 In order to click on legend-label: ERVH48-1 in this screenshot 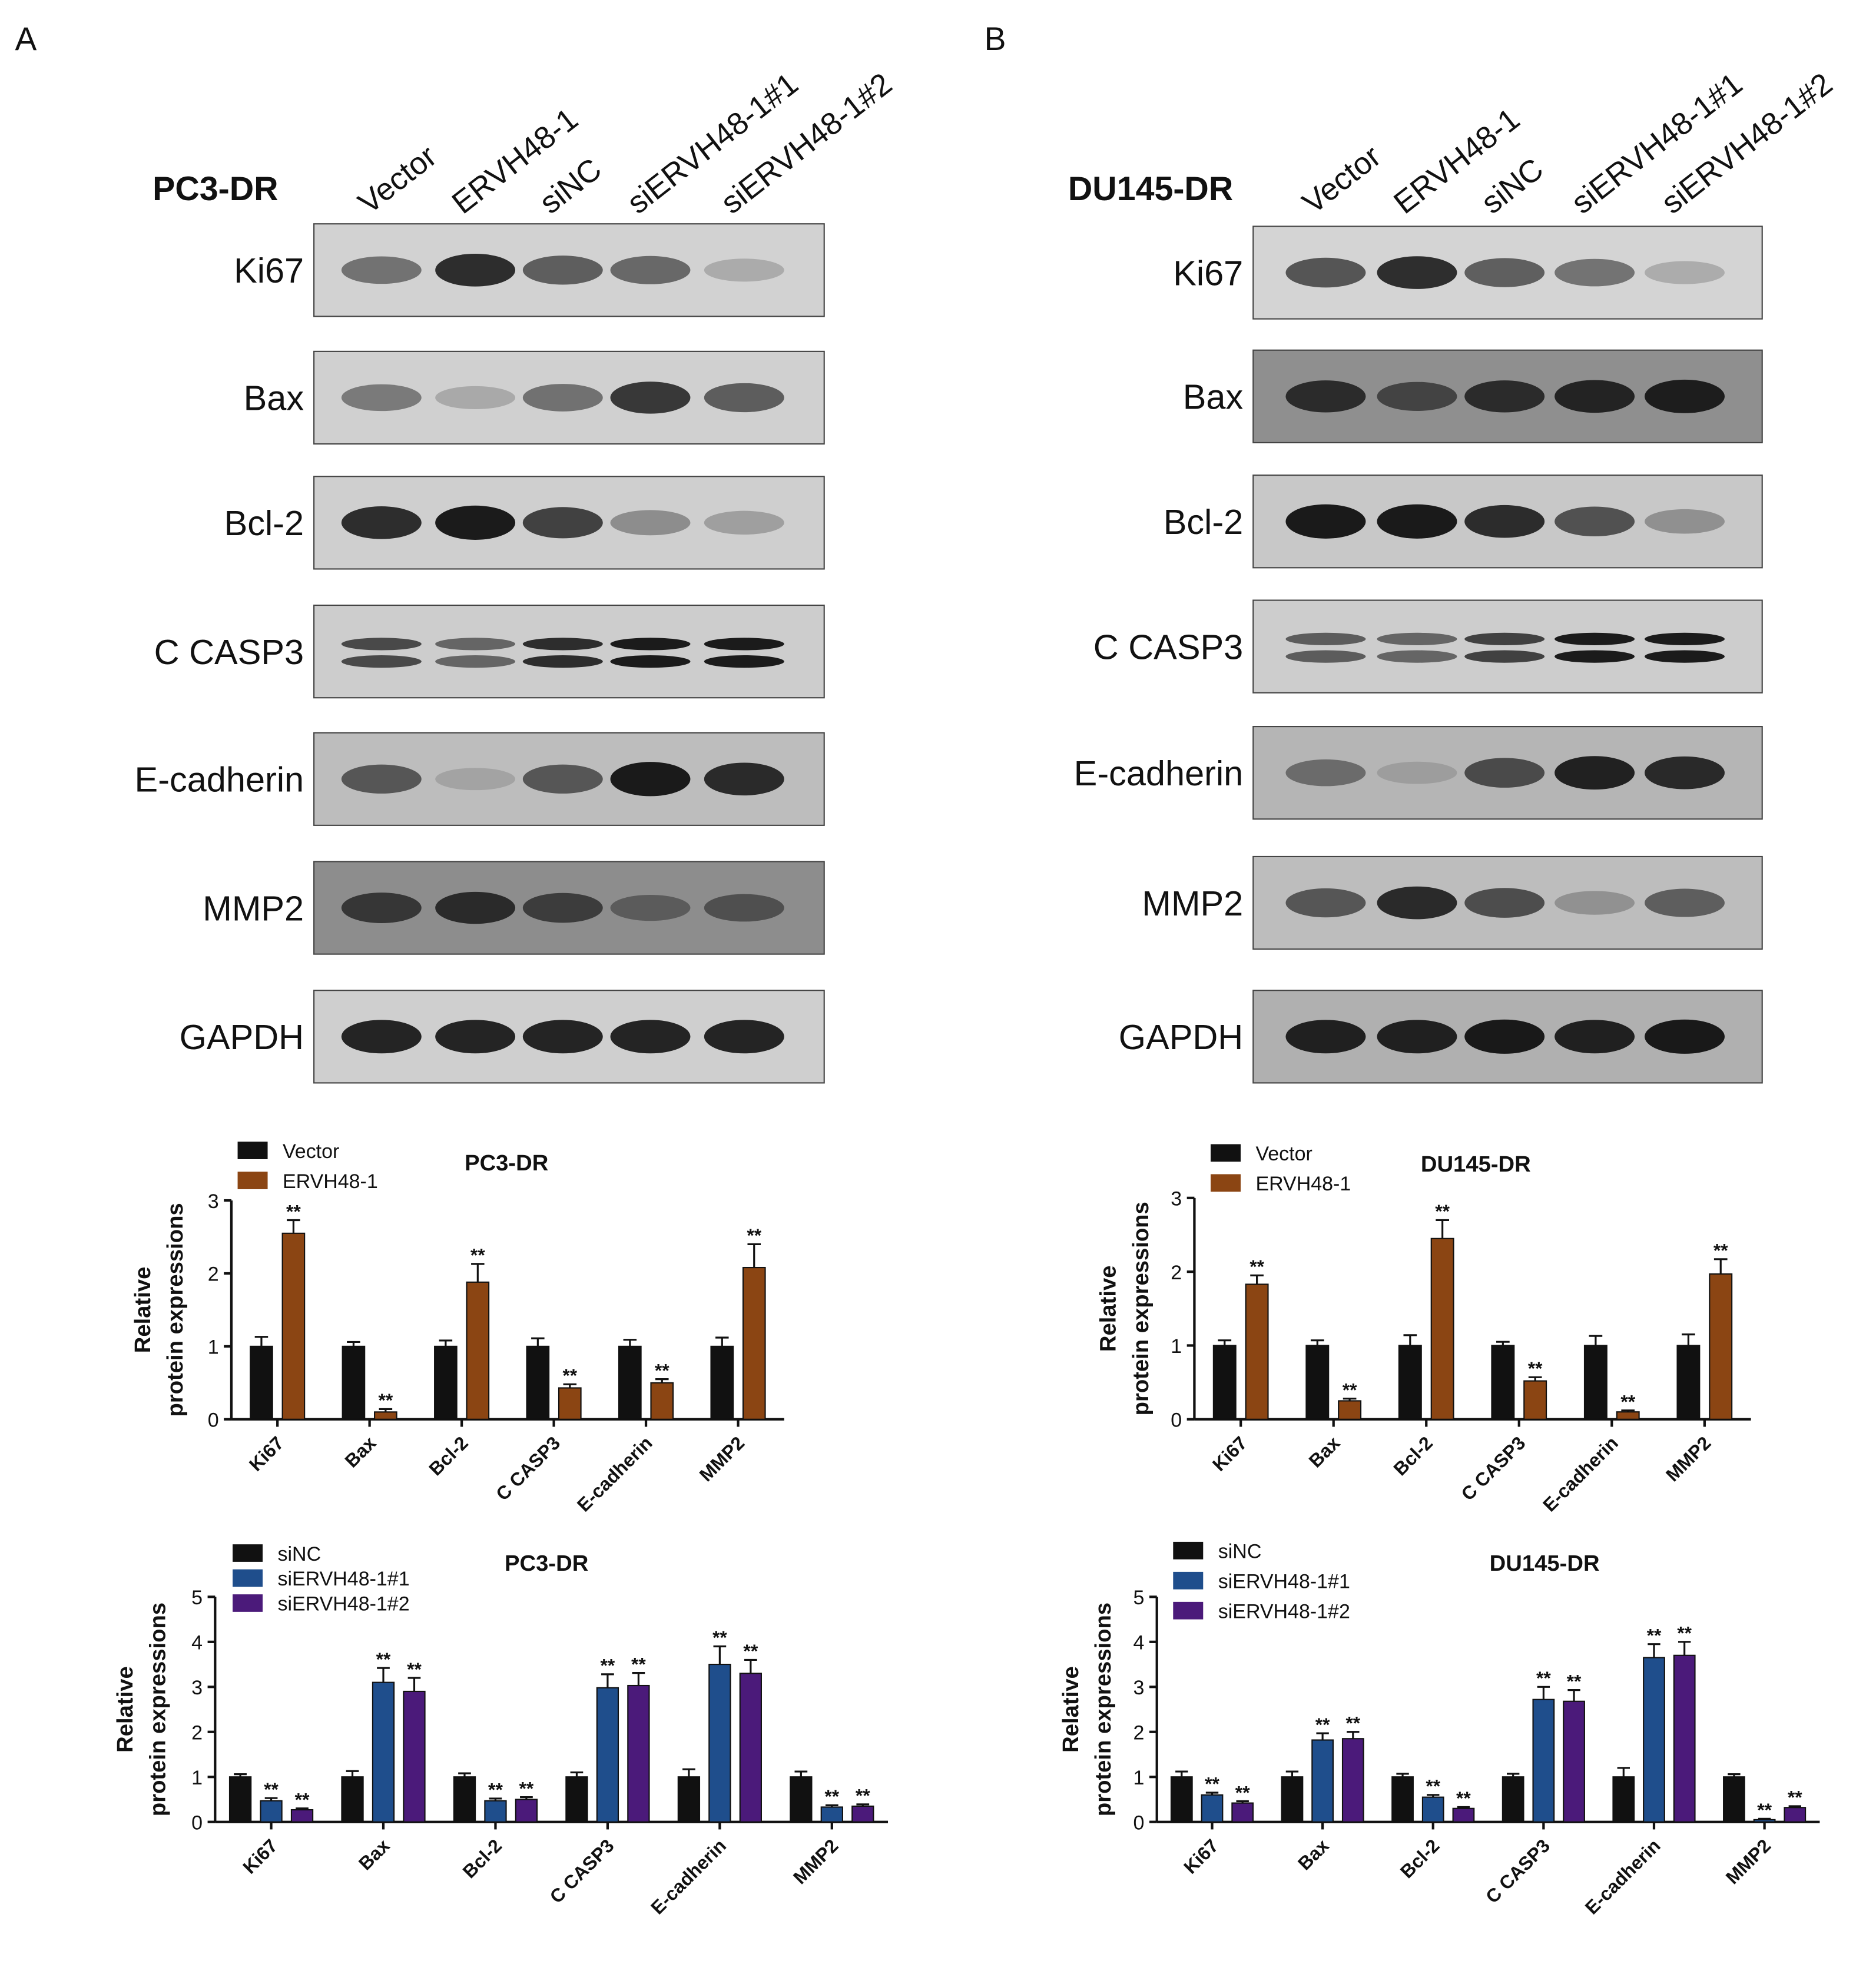, I will do `click(1303, 1184)`.